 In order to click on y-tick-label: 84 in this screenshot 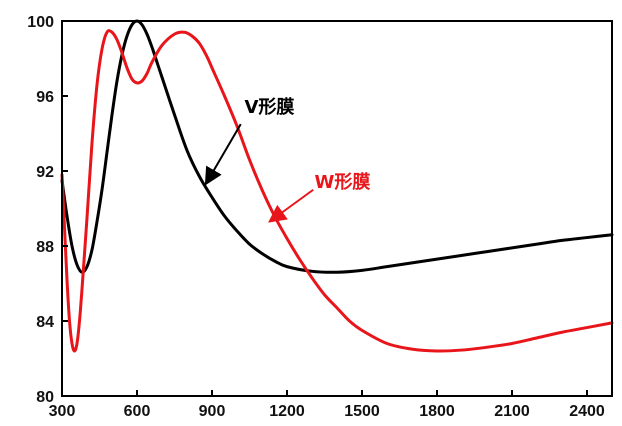, I will do `click(45, 322)`.